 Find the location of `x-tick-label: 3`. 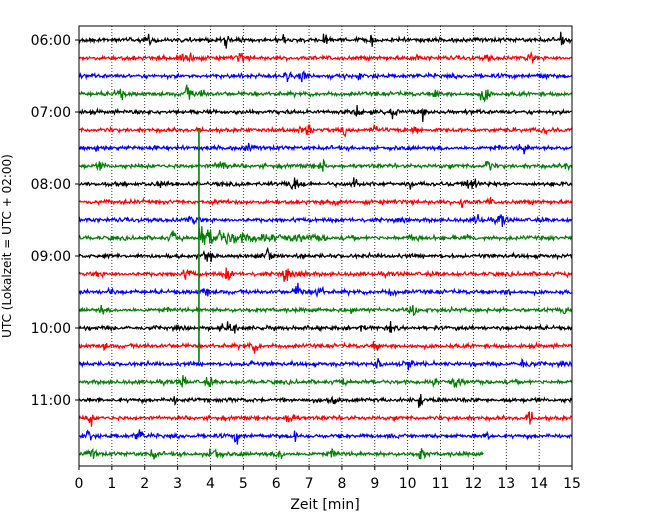

x-tick-label: 3 is located at coordinates (177, 484).